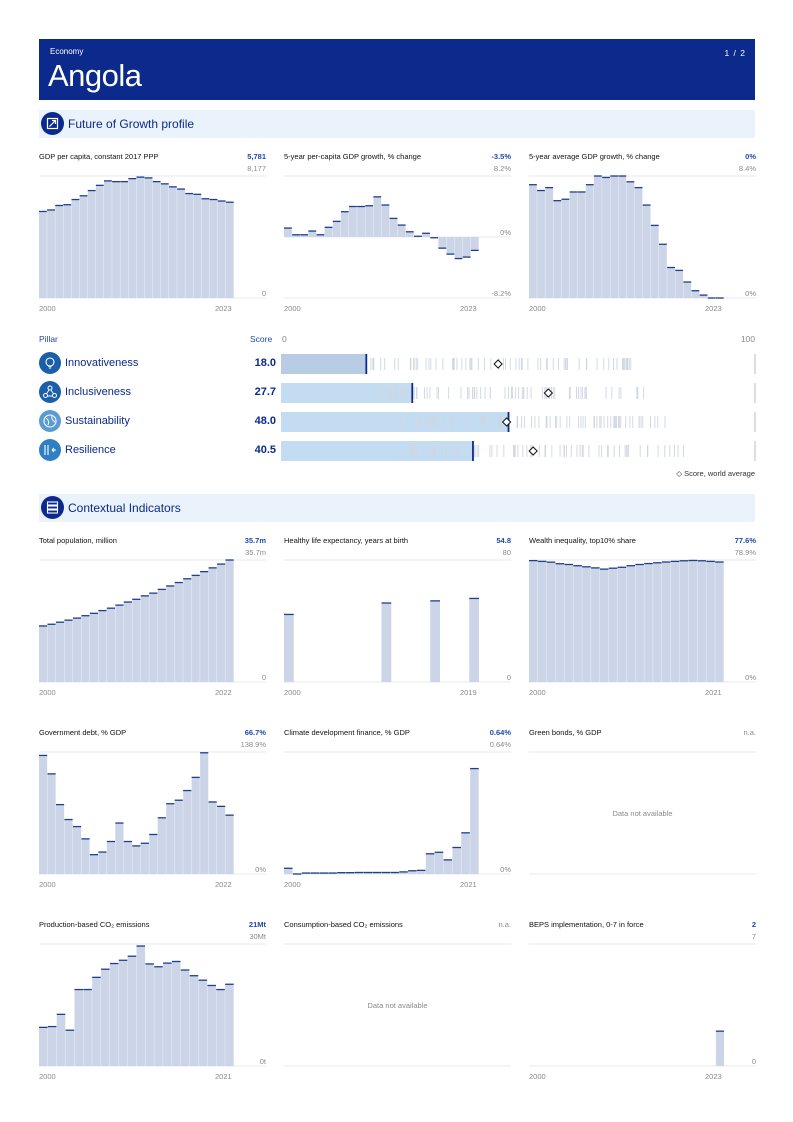 This screenshot has height=1122, width=793. What do you see at coordinates (223, 692) in the screenshot?
I see `chart-x-end: 2022` at bounding box center [223, 692].